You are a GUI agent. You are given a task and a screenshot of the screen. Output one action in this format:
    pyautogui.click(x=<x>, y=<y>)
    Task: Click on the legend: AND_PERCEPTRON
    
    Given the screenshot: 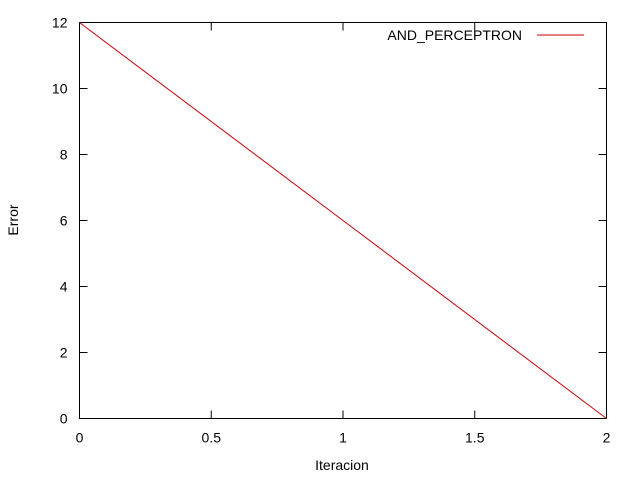 What is the action you would take?
    pyautogui.click(x=485, y=35)
    